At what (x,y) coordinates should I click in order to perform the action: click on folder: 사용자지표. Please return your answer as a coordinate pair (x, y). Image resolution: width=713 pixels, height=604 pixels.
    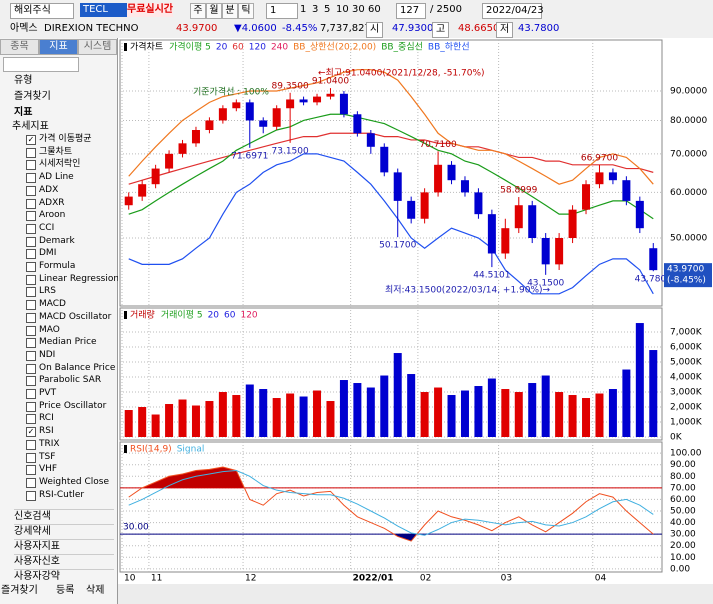
    Looking at the image, I should click on (64, 546).